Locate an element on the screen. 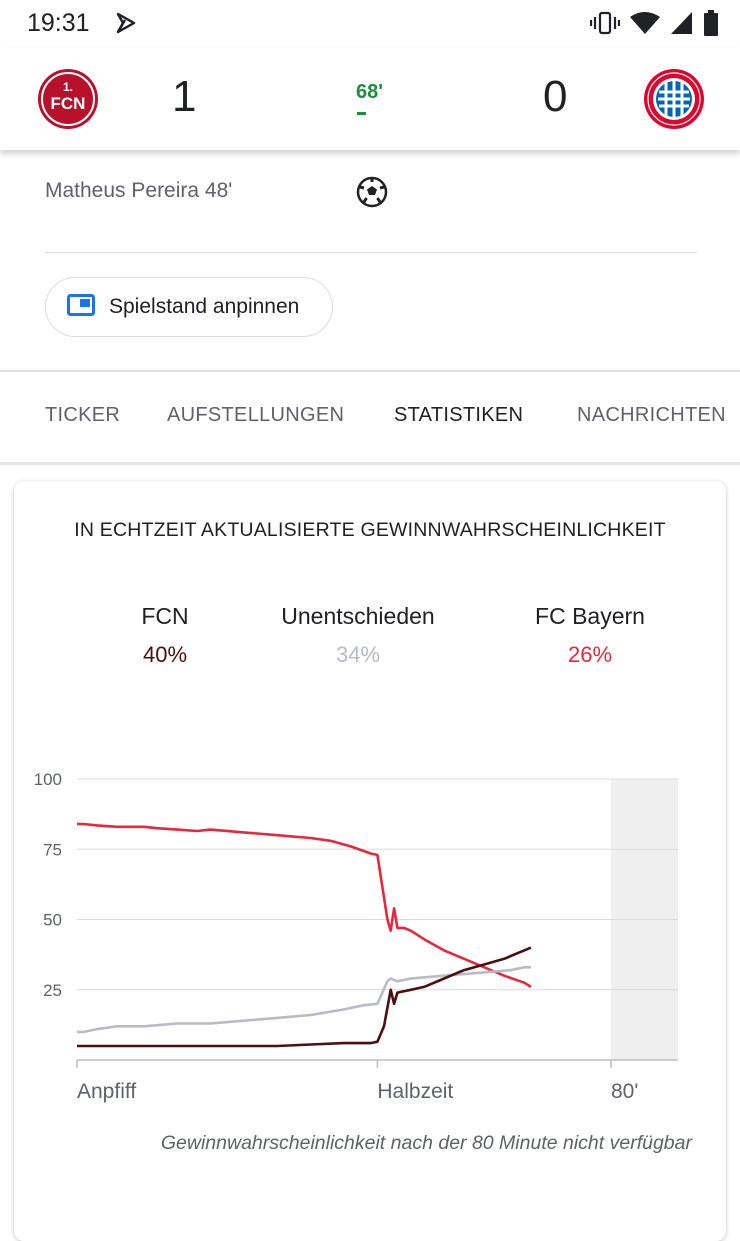  pin-score-label: Spielstand anpinnen is located at coordinates (204, 306).